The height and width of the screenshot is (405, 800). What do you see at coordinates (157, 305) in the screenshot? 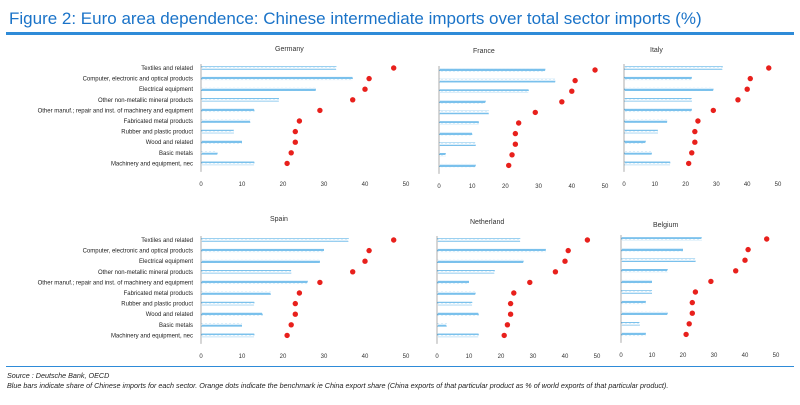
I see `category-label: Rubber and plastic product` at bounding box center [157, 305].